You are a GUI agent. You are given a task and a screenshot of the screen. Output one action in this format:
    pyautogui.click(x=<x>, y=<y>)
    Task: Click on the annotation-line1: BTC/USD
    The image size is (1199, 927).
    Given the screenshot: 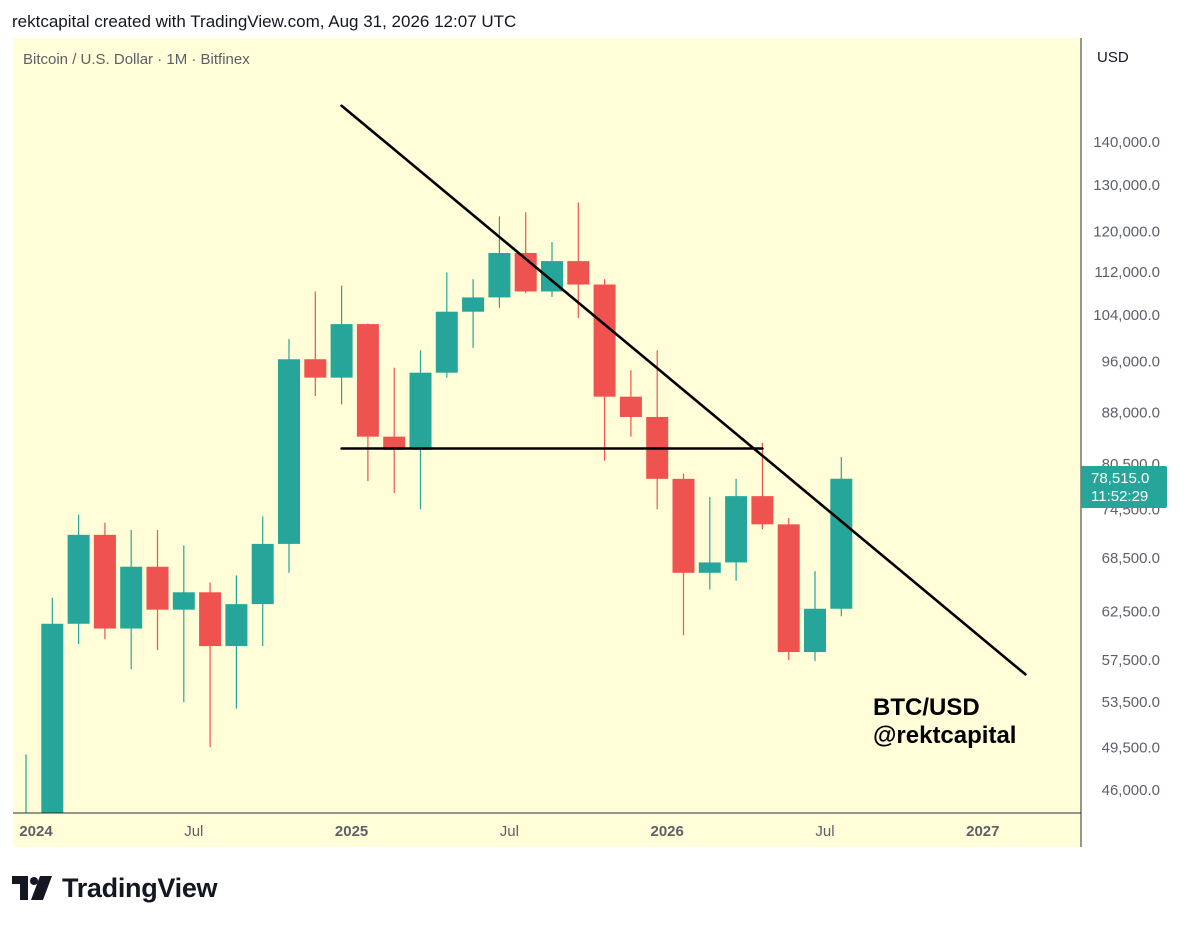 What is the action you would take?
    pyautogui.click(x=926, y=707)
    